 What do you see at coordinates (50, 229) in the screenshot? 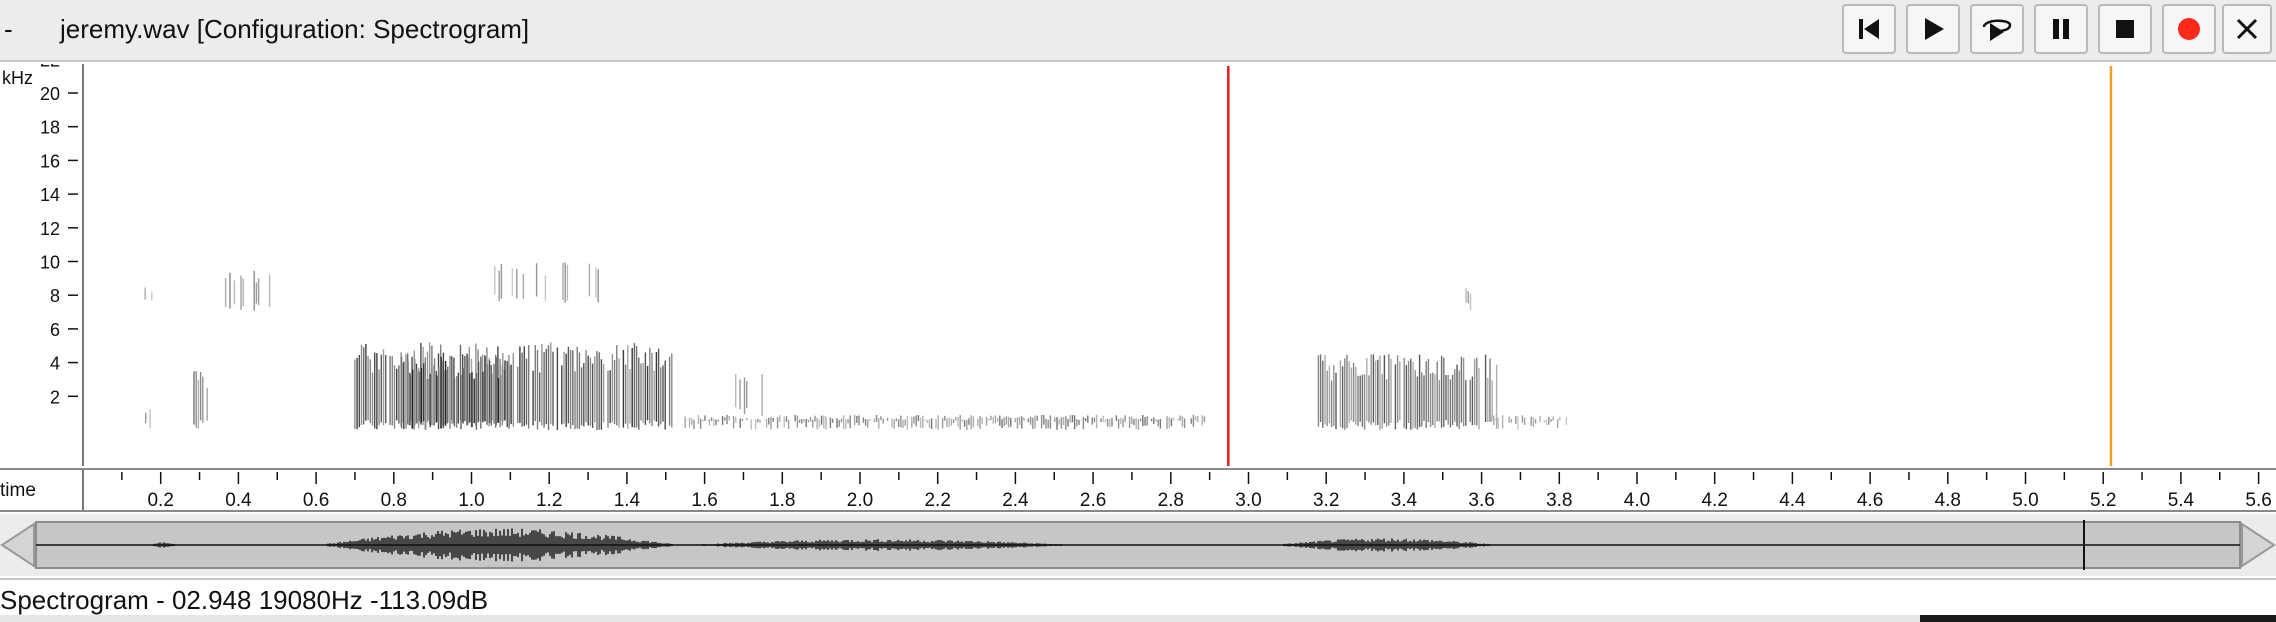
I see `freq-tick-label: 12` at bounding box center [50, 229].